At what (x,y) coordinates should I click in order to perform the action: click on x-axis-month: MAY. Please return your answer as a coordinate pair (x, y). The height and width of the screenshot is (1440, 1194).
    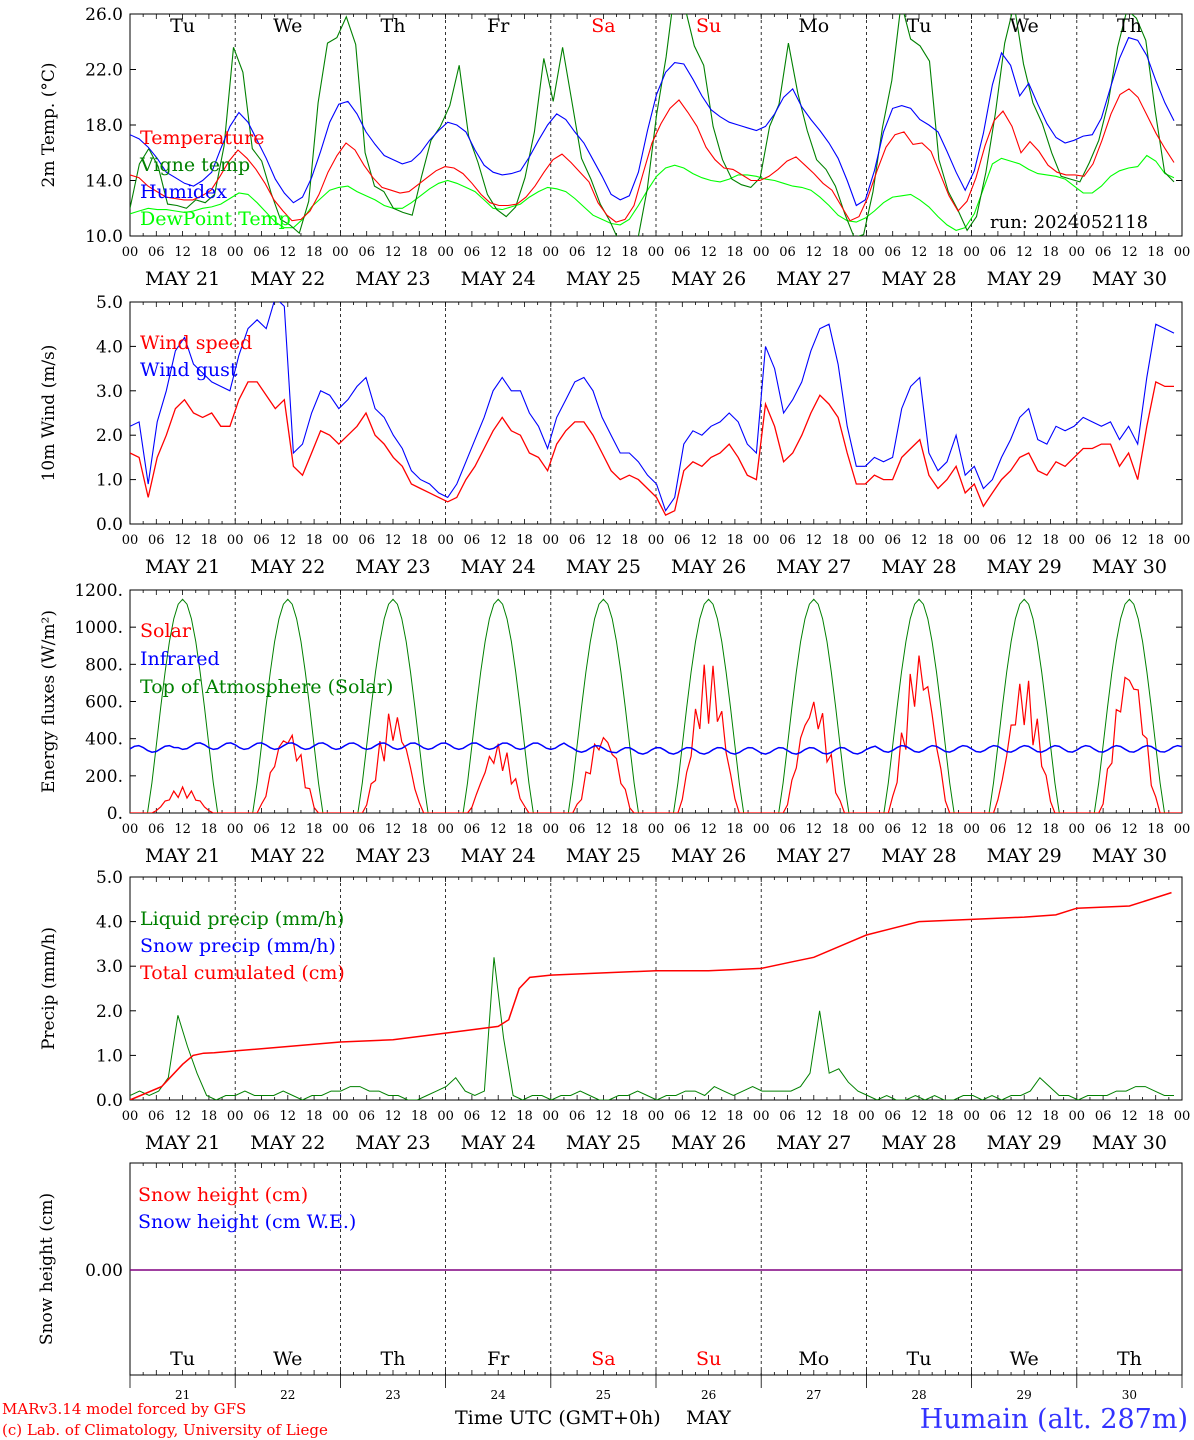
    Looking at the image, I should click on (708, 1418).